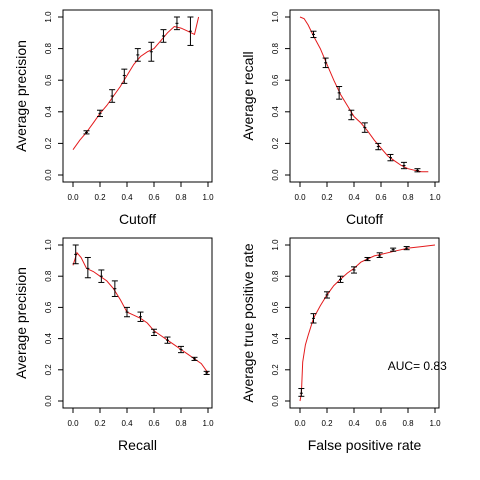  What do you see at coordinates (248, 322) in the screenshot?
I see `y-axis-title: Average true positive rate` at bounding box center [248, 322].